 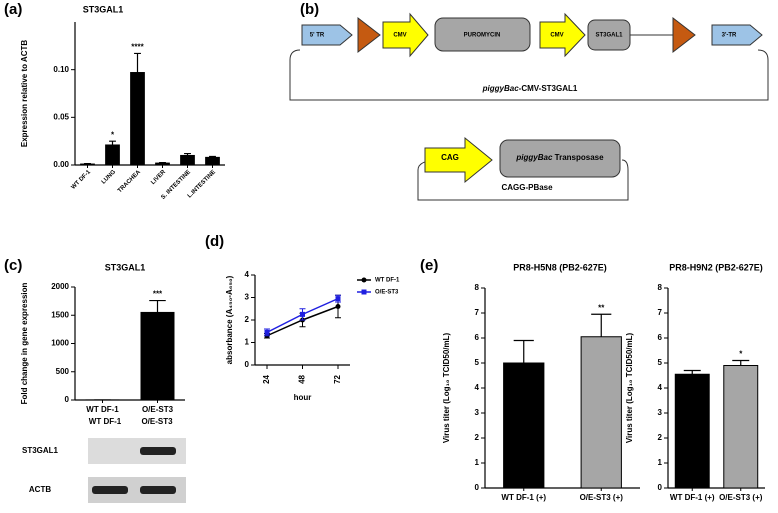 What do you see at coordinates (157, 421) in the screenshot?
I see `gel-column: O/E-ST3` at bounding box center [157, 421].